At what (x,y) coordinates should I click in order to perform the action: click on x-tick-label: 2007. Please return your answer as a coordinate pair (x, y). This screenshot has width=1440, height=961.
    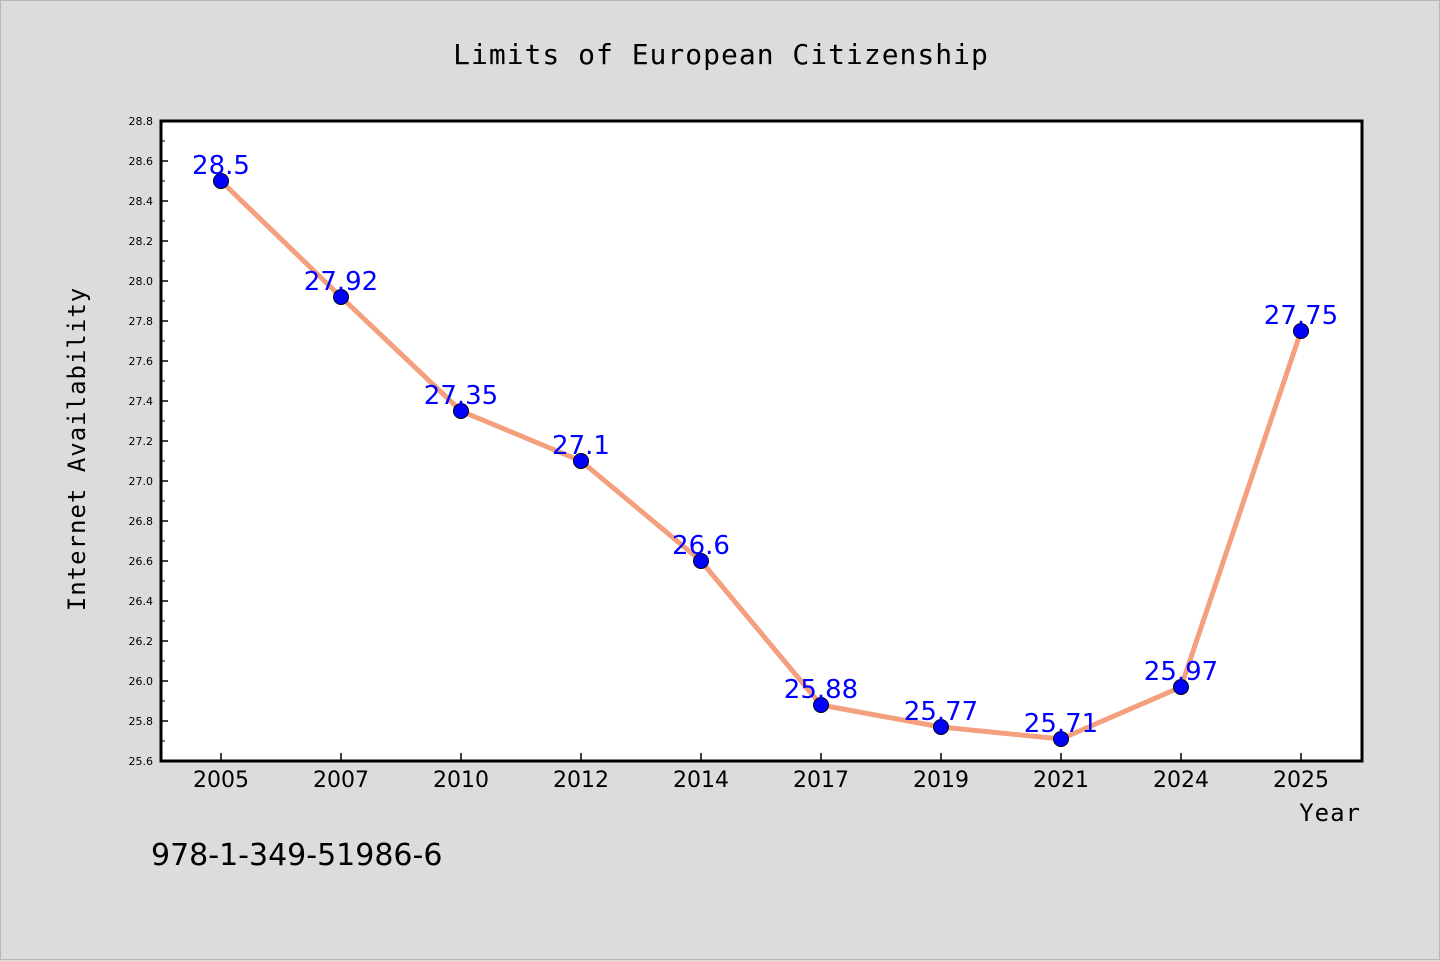
    Looking at the image, I should click on (341, 780).